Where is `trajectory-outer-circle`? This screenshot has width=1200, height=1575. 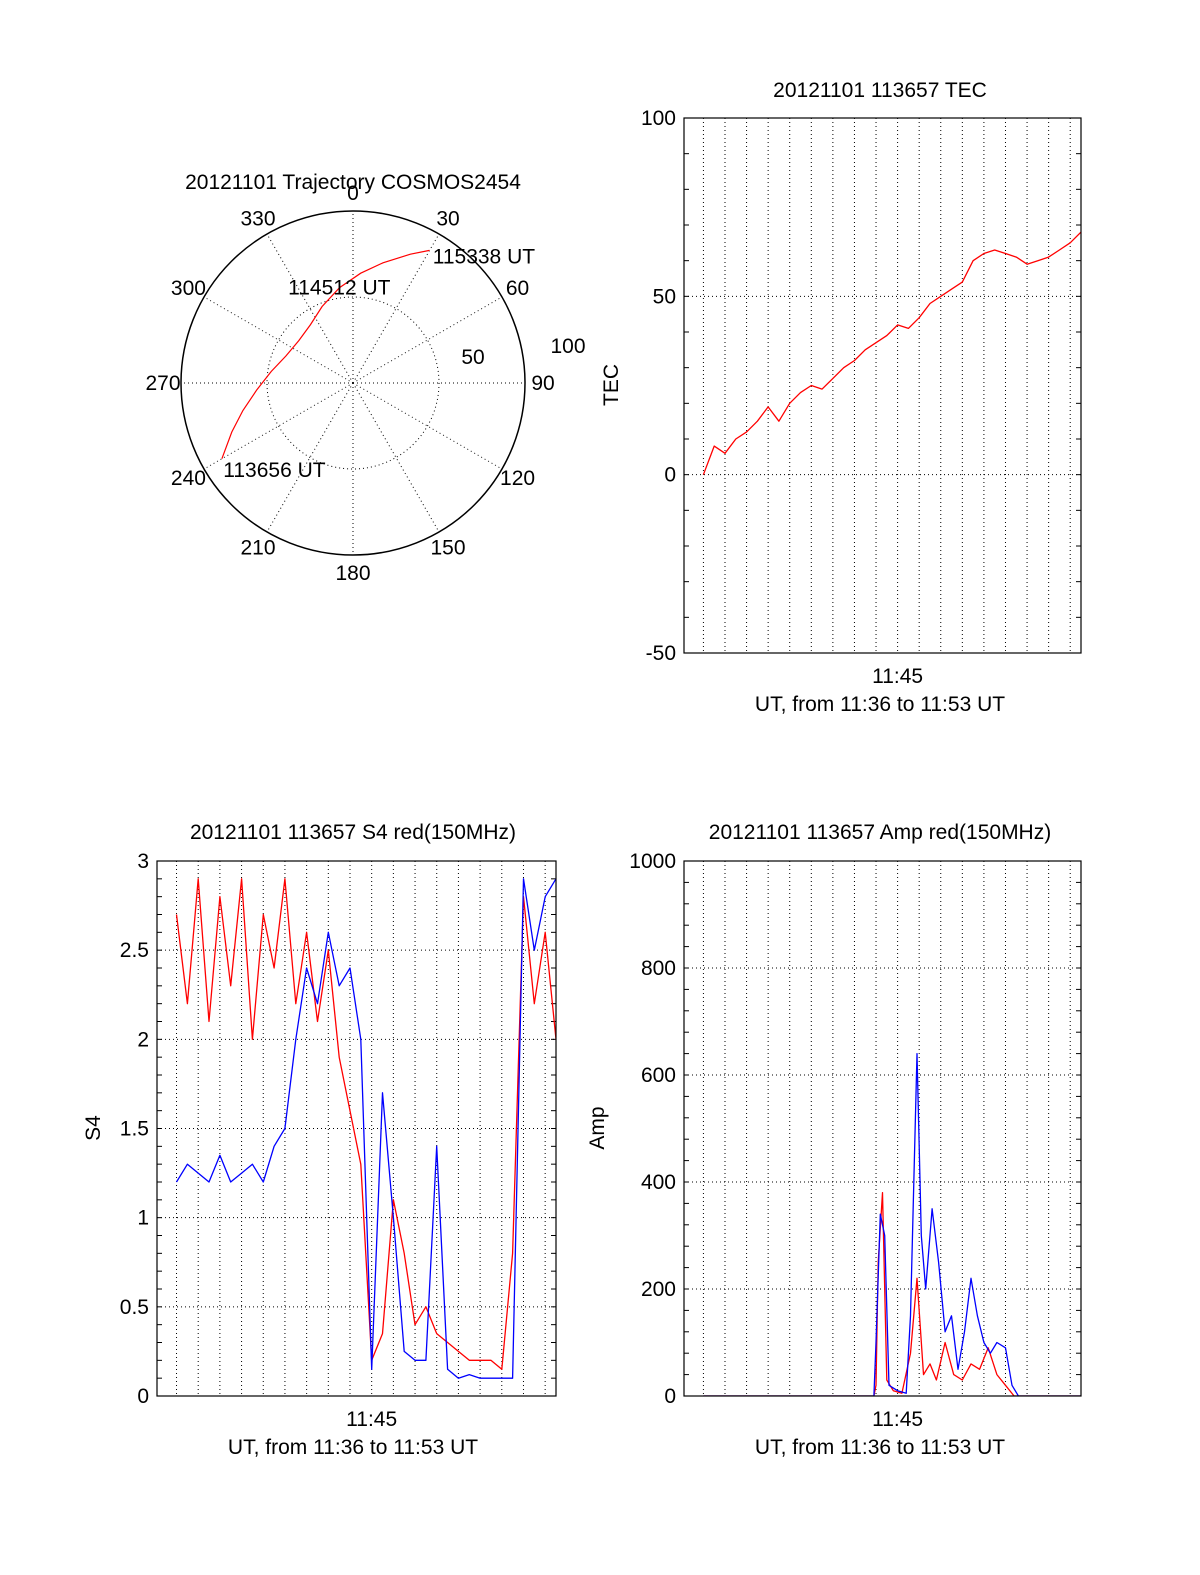
trajectory-outer-circle is located at coordinates (353, 383).